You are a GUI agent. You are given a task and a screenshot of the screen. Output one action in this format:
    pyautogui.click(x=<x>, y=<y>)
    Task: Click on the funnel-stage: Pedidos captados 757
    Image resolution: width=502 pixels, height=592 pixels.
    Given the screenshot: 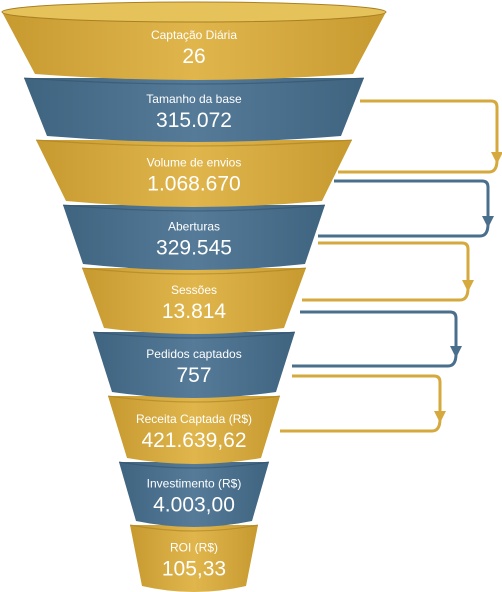 What is the action you would take?
    pyautogui.click(x=194, y=364)
    